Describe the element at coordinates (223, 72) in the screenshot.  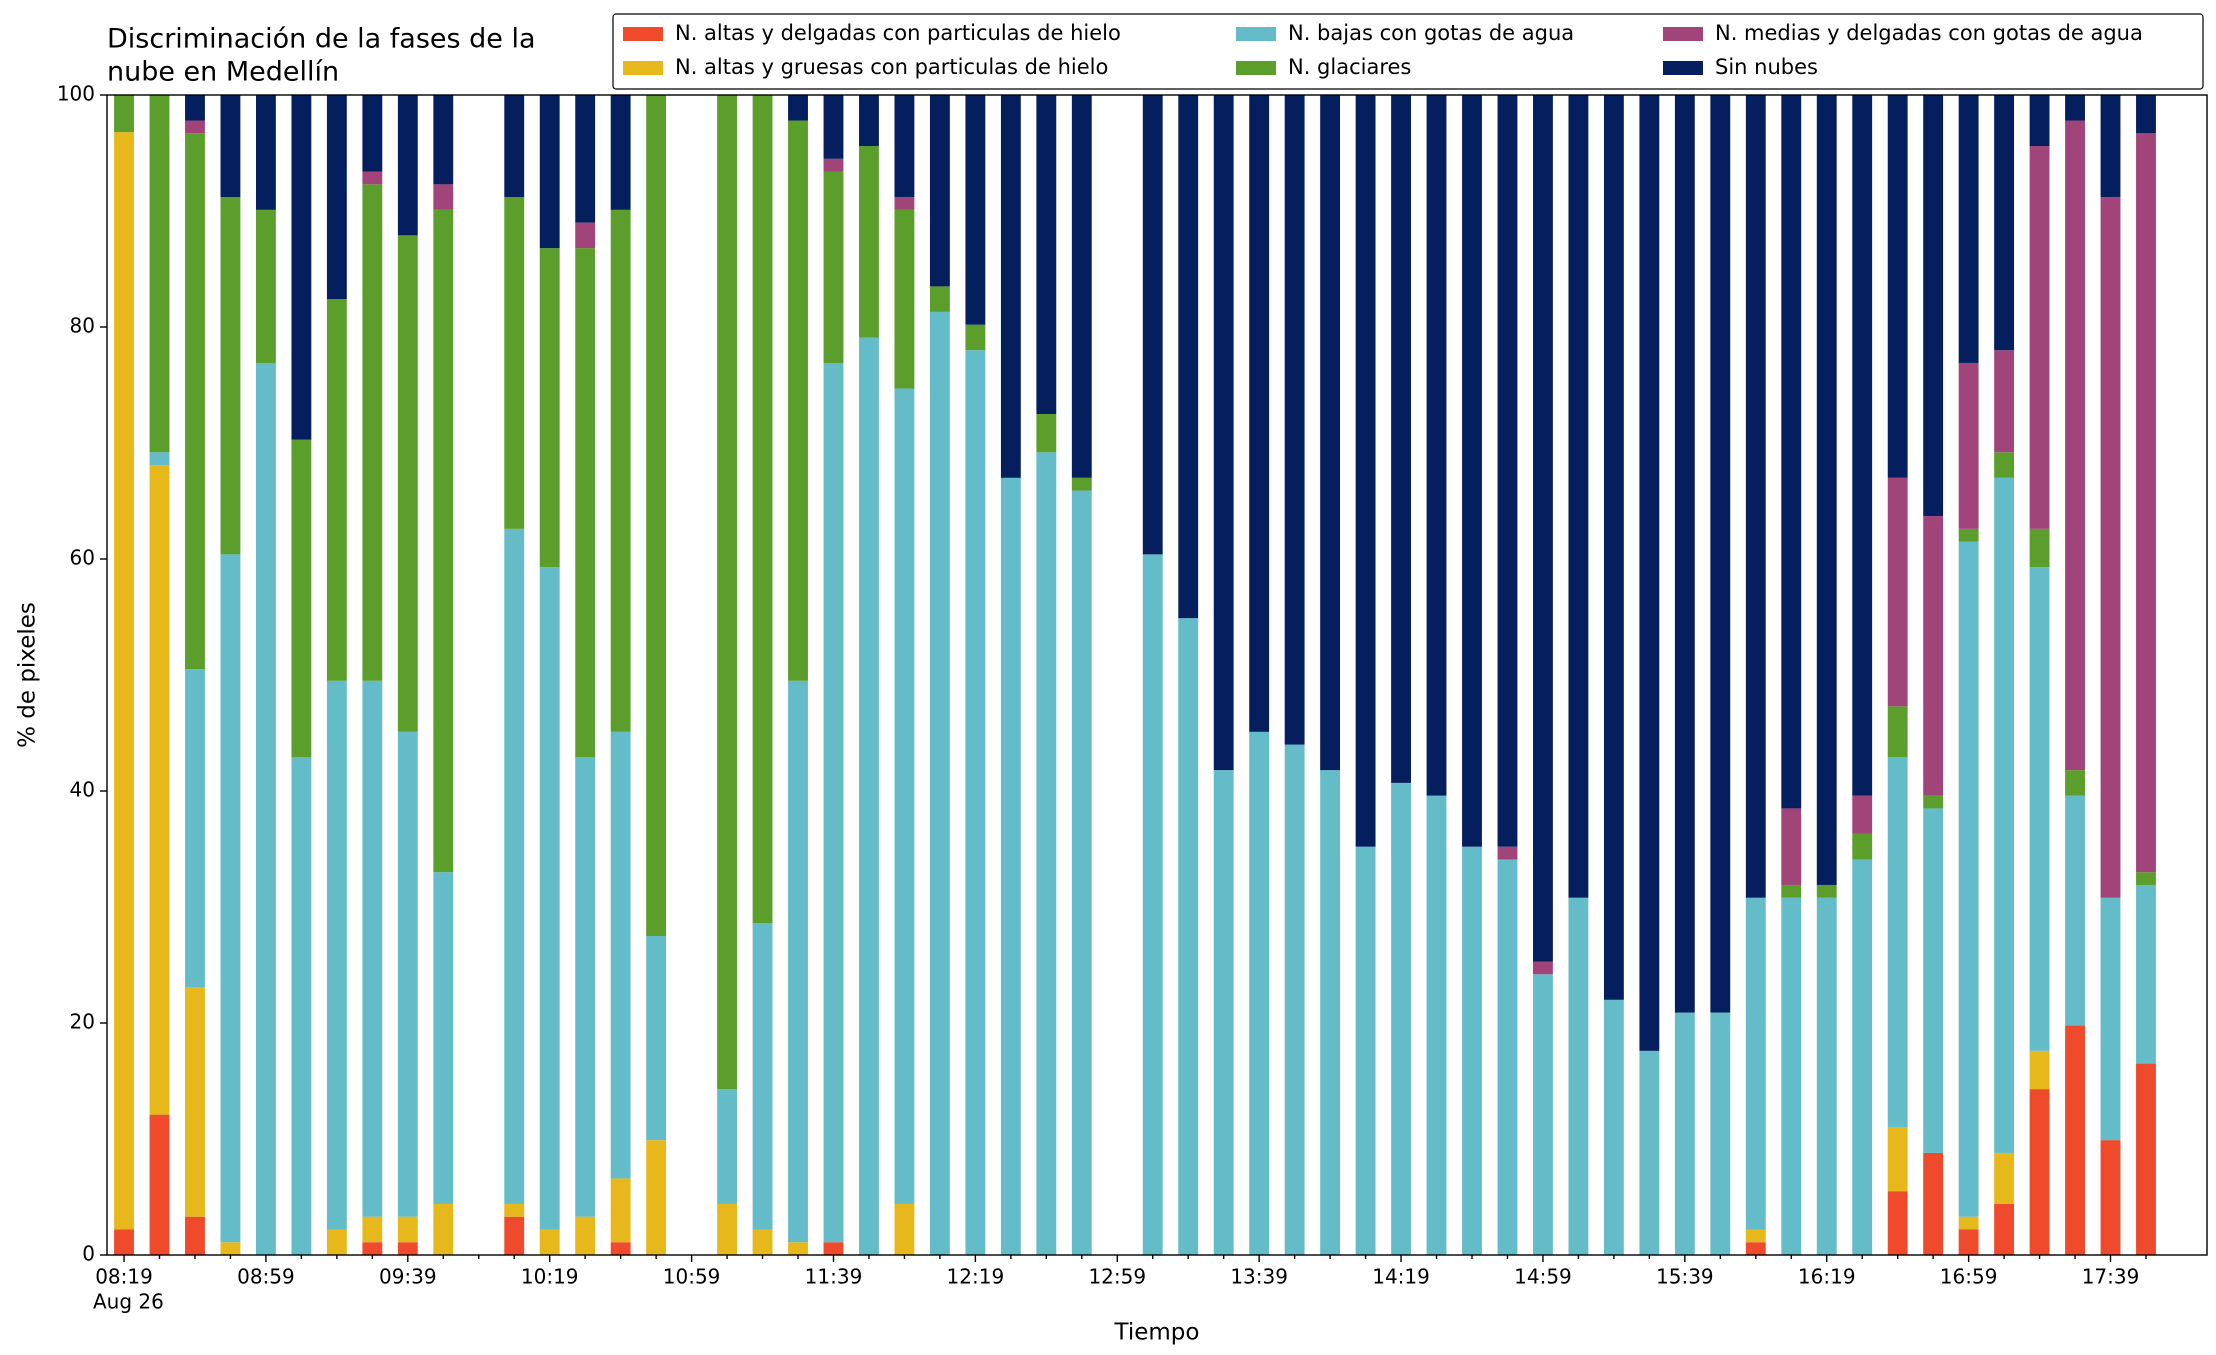
I see `chart-title: nube en Medellín` at that location.